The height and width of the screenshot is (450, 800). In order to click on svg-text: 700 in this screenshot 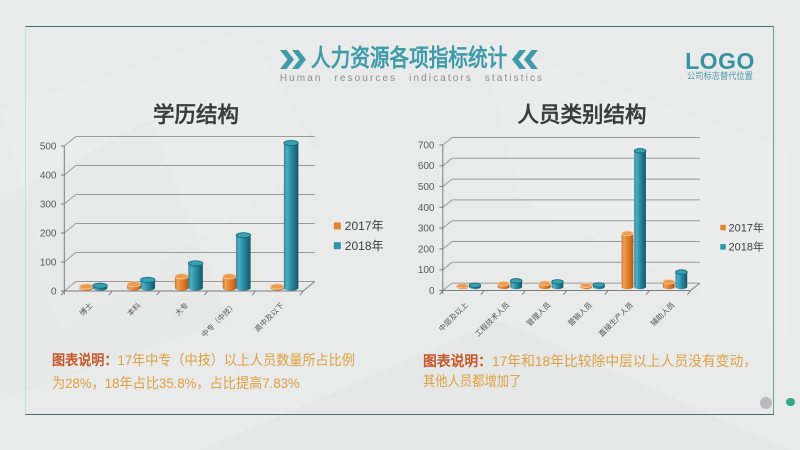, I will do `click(426, 145)`.